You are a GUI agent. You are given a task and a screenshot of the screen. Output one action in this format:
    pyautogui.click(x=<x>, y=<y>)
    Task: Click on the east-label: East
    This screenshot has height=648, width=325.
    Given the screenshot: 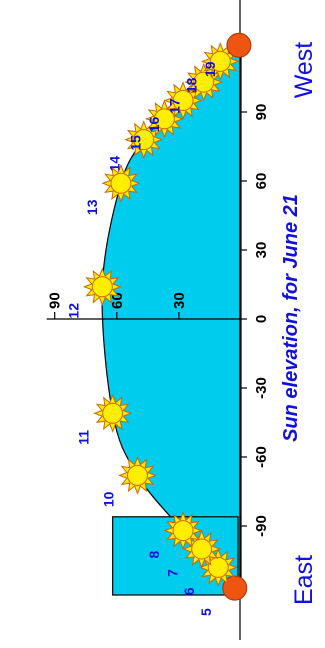 What is the action you would take?
    pyautogui.click(x=304, y=580)
    